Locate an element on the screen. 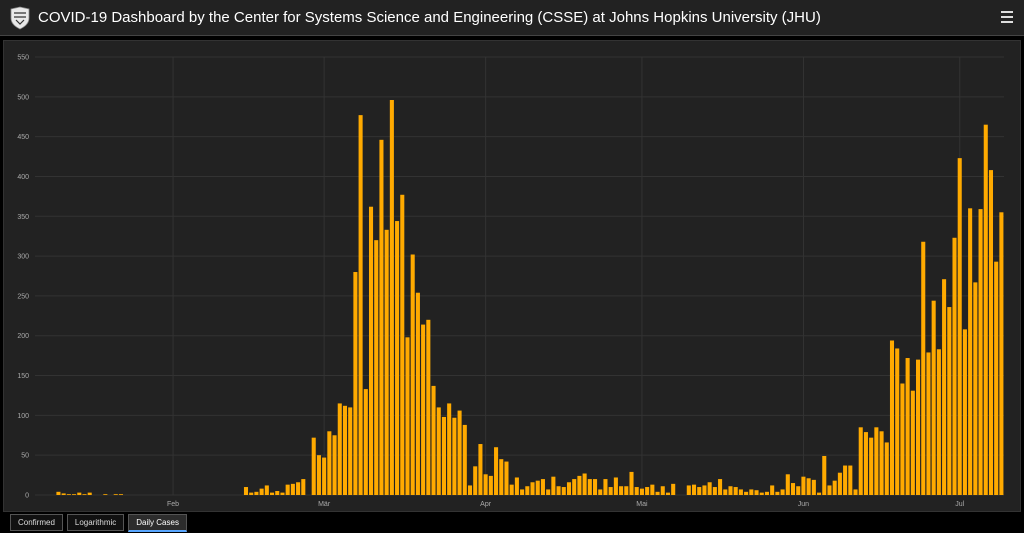 This screenshot has height=533, width=1024. y-tick-label: 0 is located at coordinates (27, 496).